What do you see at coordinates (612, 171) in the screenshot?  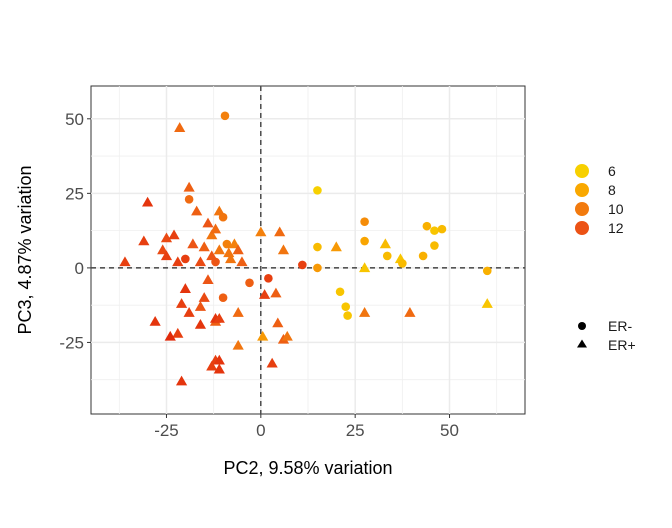 I see `legend-color-label-6: 6` at bounding box center [612, 171].